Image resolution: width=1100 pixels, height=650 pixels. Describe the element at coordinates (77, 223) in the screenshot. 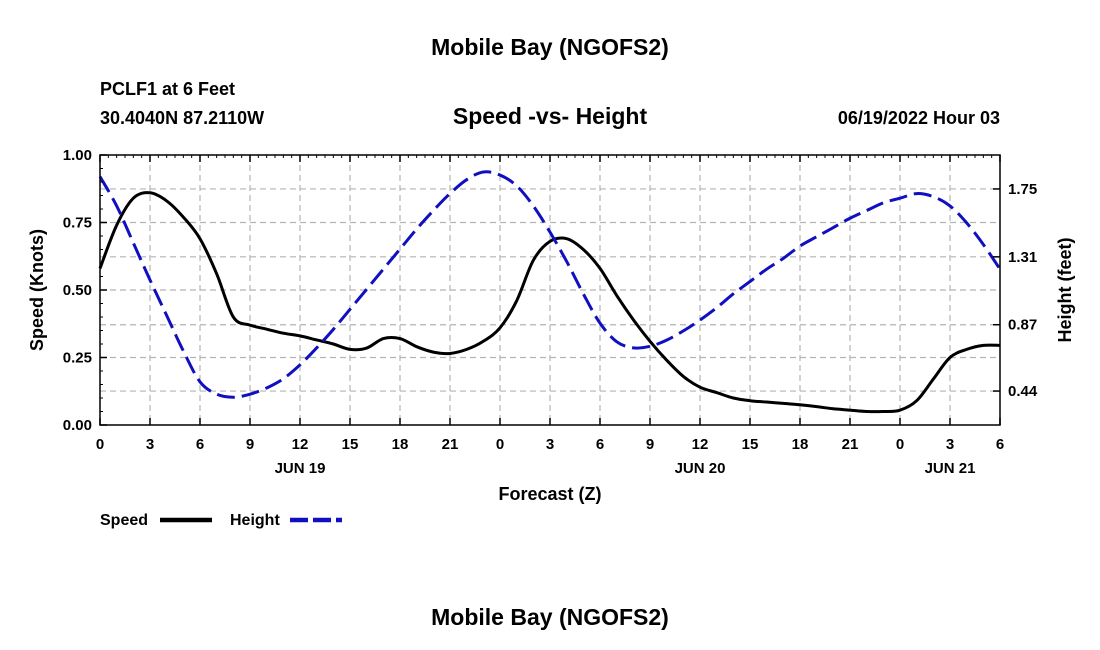

I see `y-tick-label: 0.75` at that location.